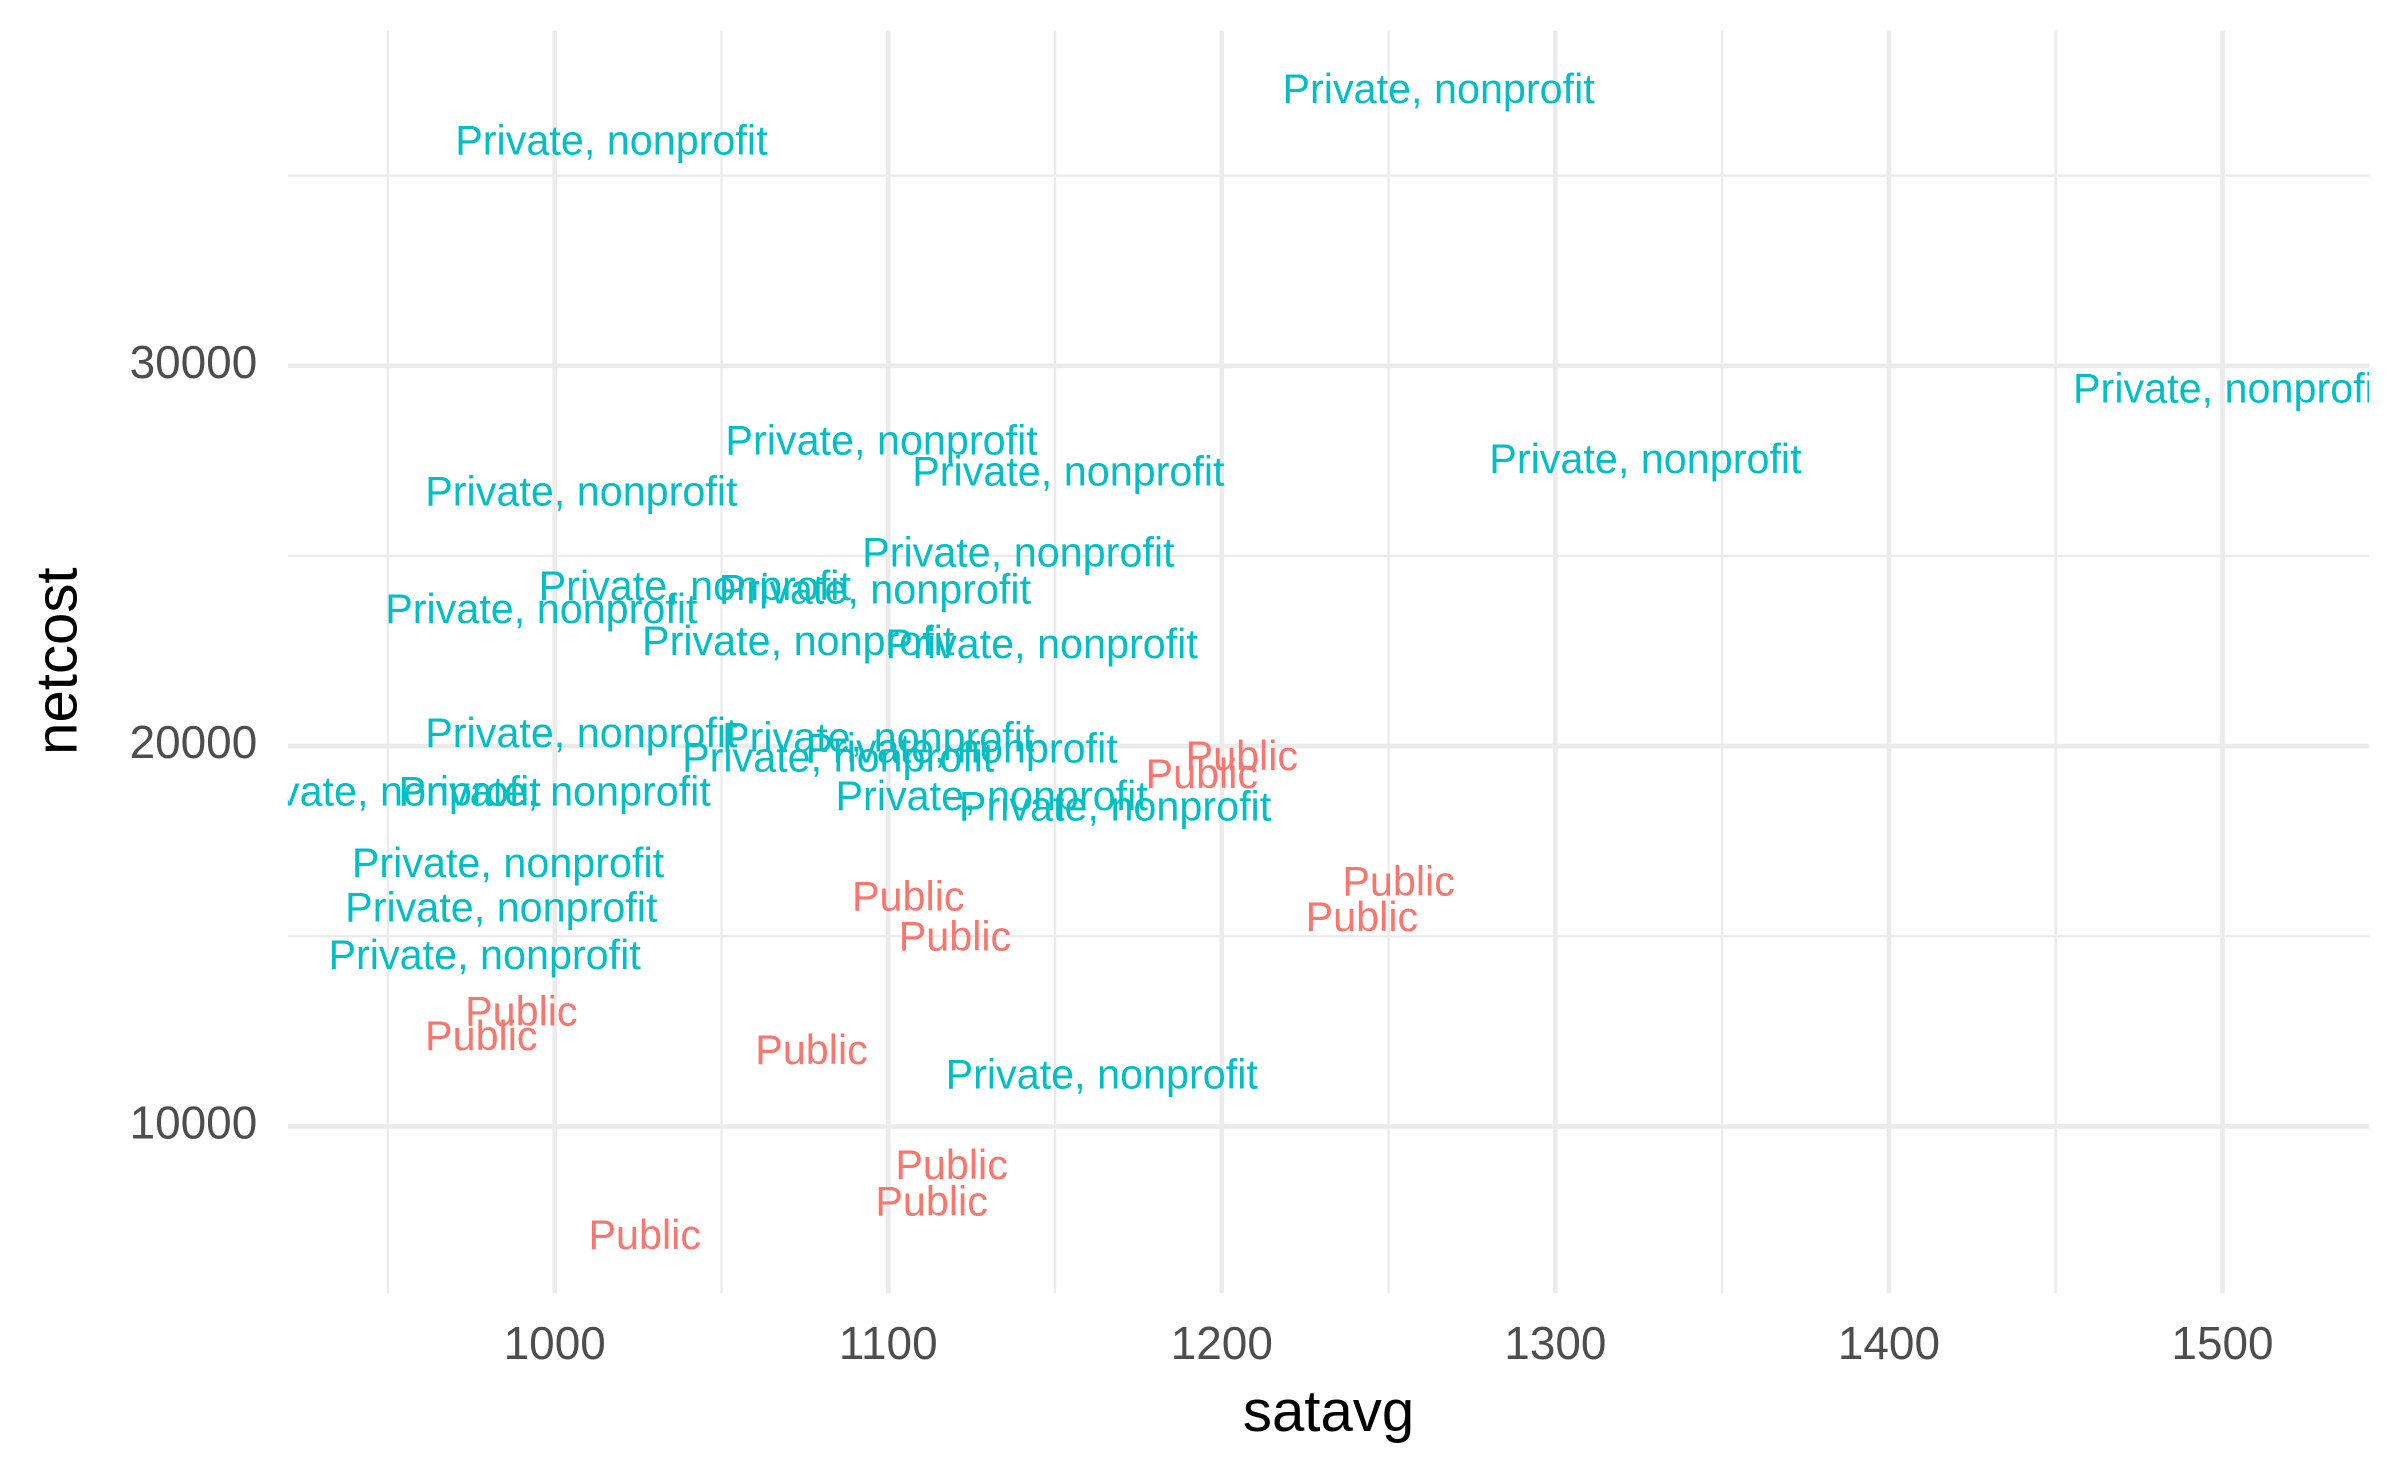 The width and height of the screenshot is (2400, 1483). What do you see at coordinates (194, 362) in the screenshot?
I see `y-tick-label: 30000` at bounding box center [194, 362].